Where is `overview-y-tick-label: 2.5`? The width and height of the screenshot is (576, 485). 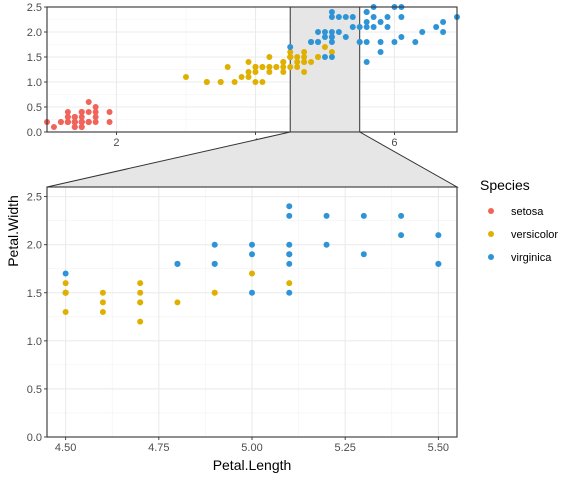
overview-y-tick-label: 2.5 is located at coordinates (34, 8).